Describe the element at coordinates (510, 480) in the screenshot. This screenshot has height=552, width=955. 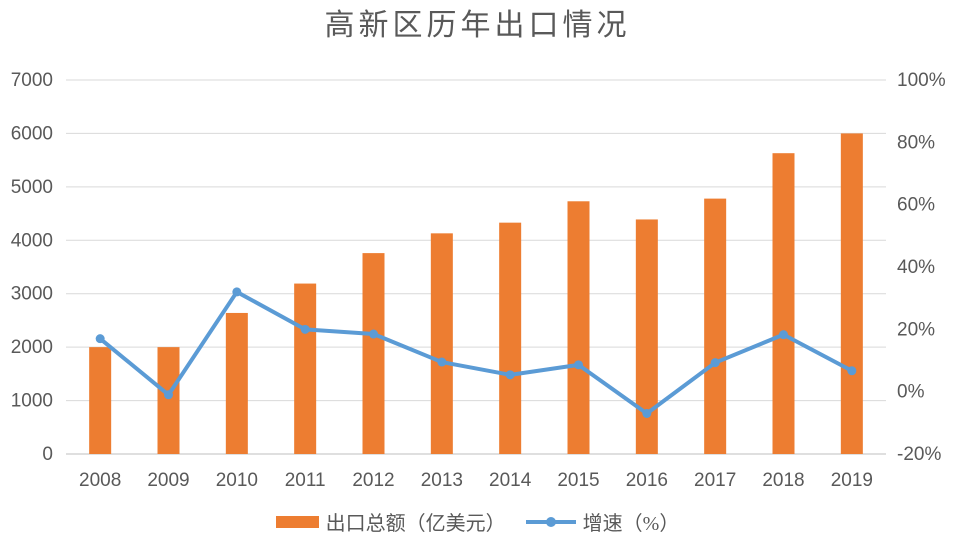
I see `x-axis-tick-label: 2014` at that location.